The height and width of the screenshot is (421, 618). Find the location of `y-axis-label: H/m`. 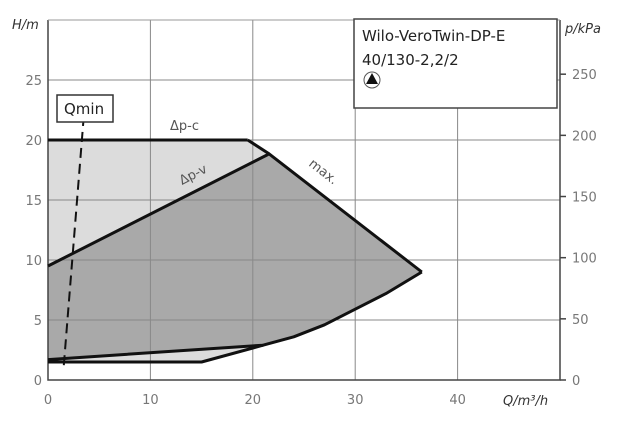

y-axis-label: H/m is located at coordinates (25, 25).